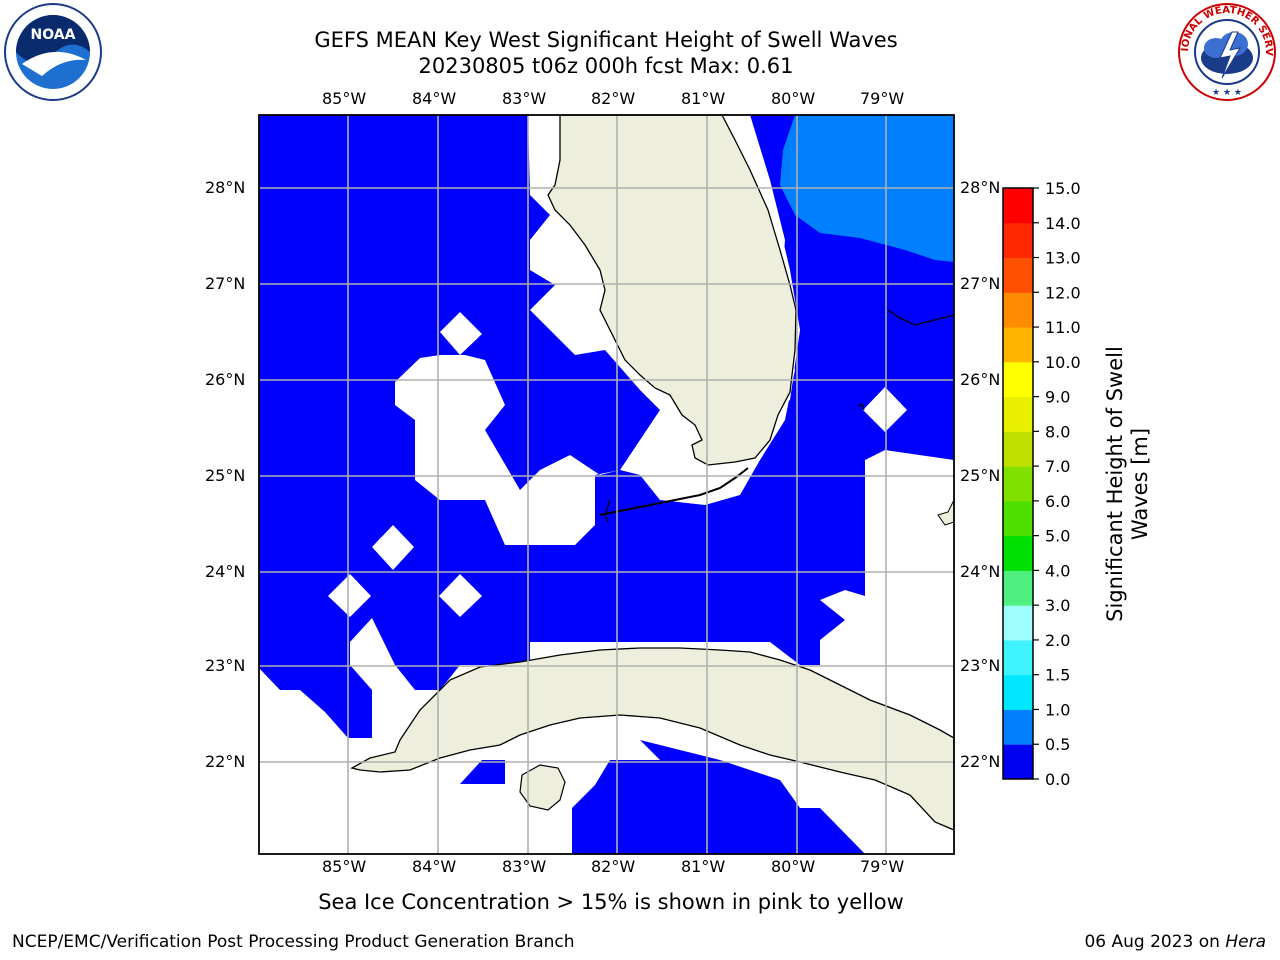 This screenshot has width=1280, height=960. What do you see at coordinates (225, 571) in the screenshot?
I see `lat-label-left: 24°N` at bounding box center [225, 571].